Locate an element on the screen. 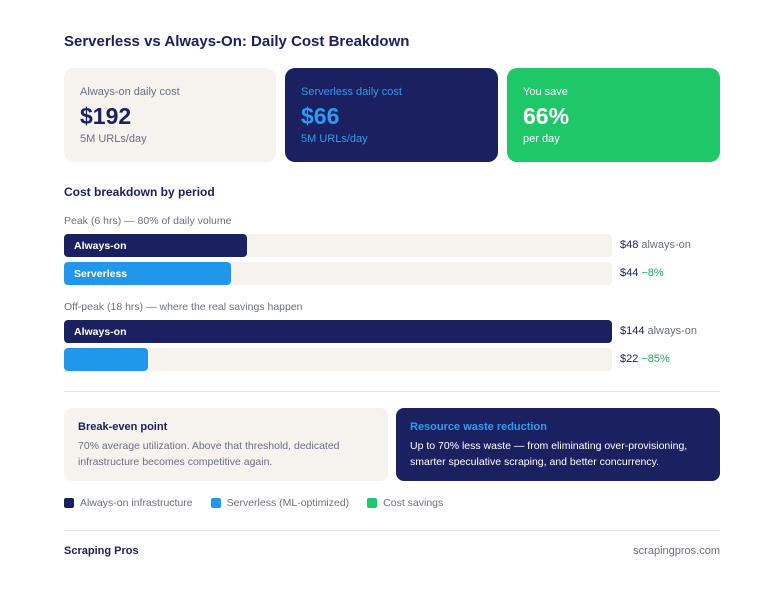 The image size is (784, 600). value-label: $22 is located at coordinates (629, 359).